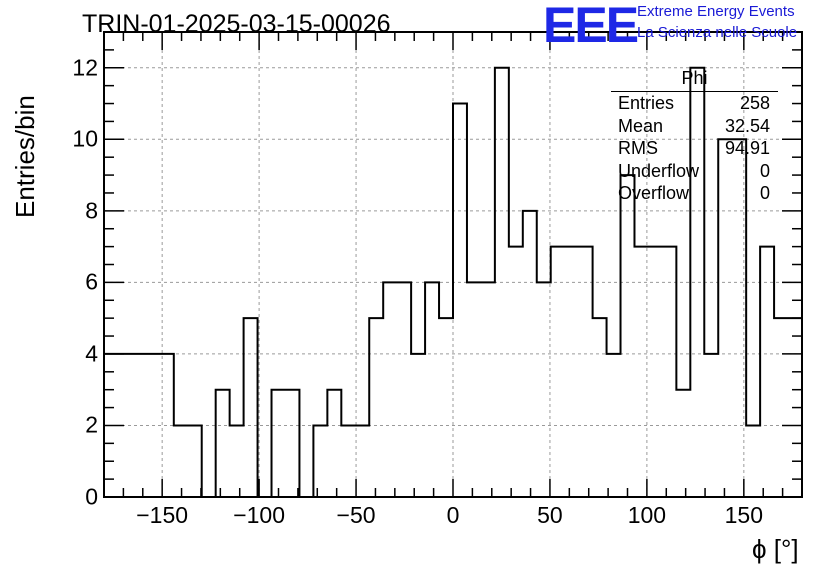 Image resolution: width=836 pixels, height=572 pixels. I want to click on y-tick-label: 4, so click(91, 353).